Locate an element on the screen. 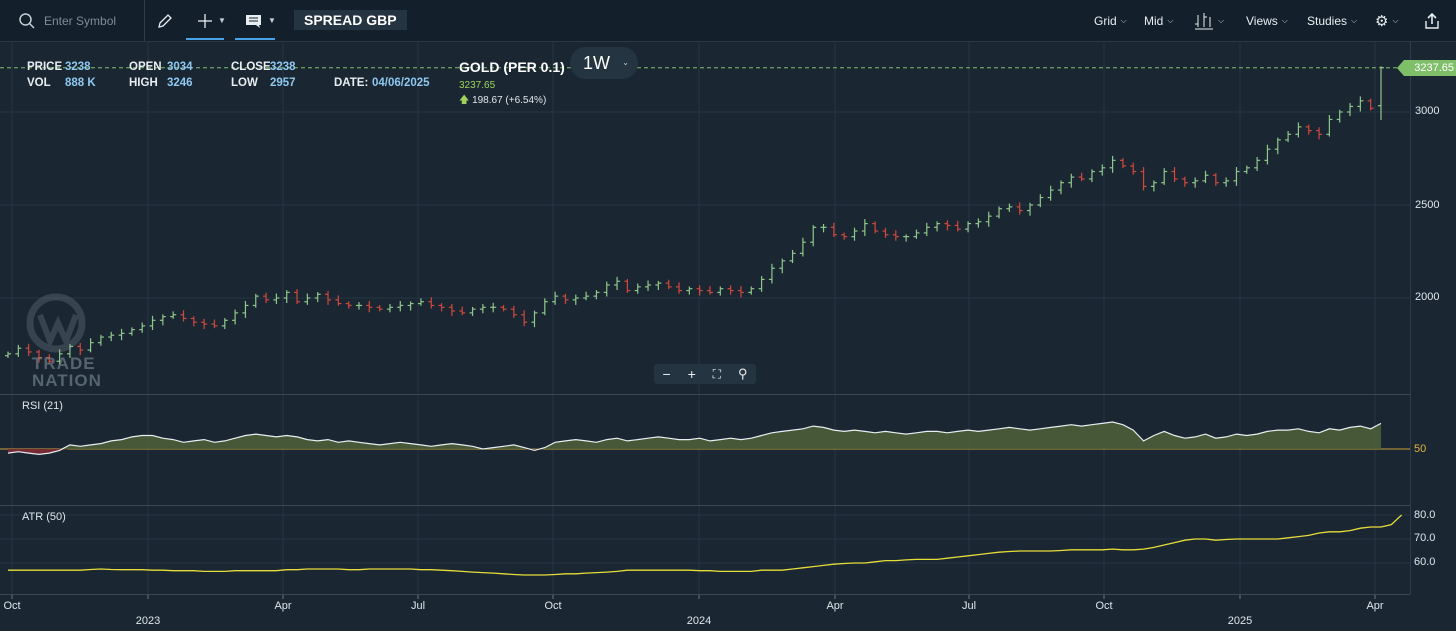 The width and height of the screenshot is (1456, 631). watermark-text-1: TRADE is located at coordinates (64, 363).